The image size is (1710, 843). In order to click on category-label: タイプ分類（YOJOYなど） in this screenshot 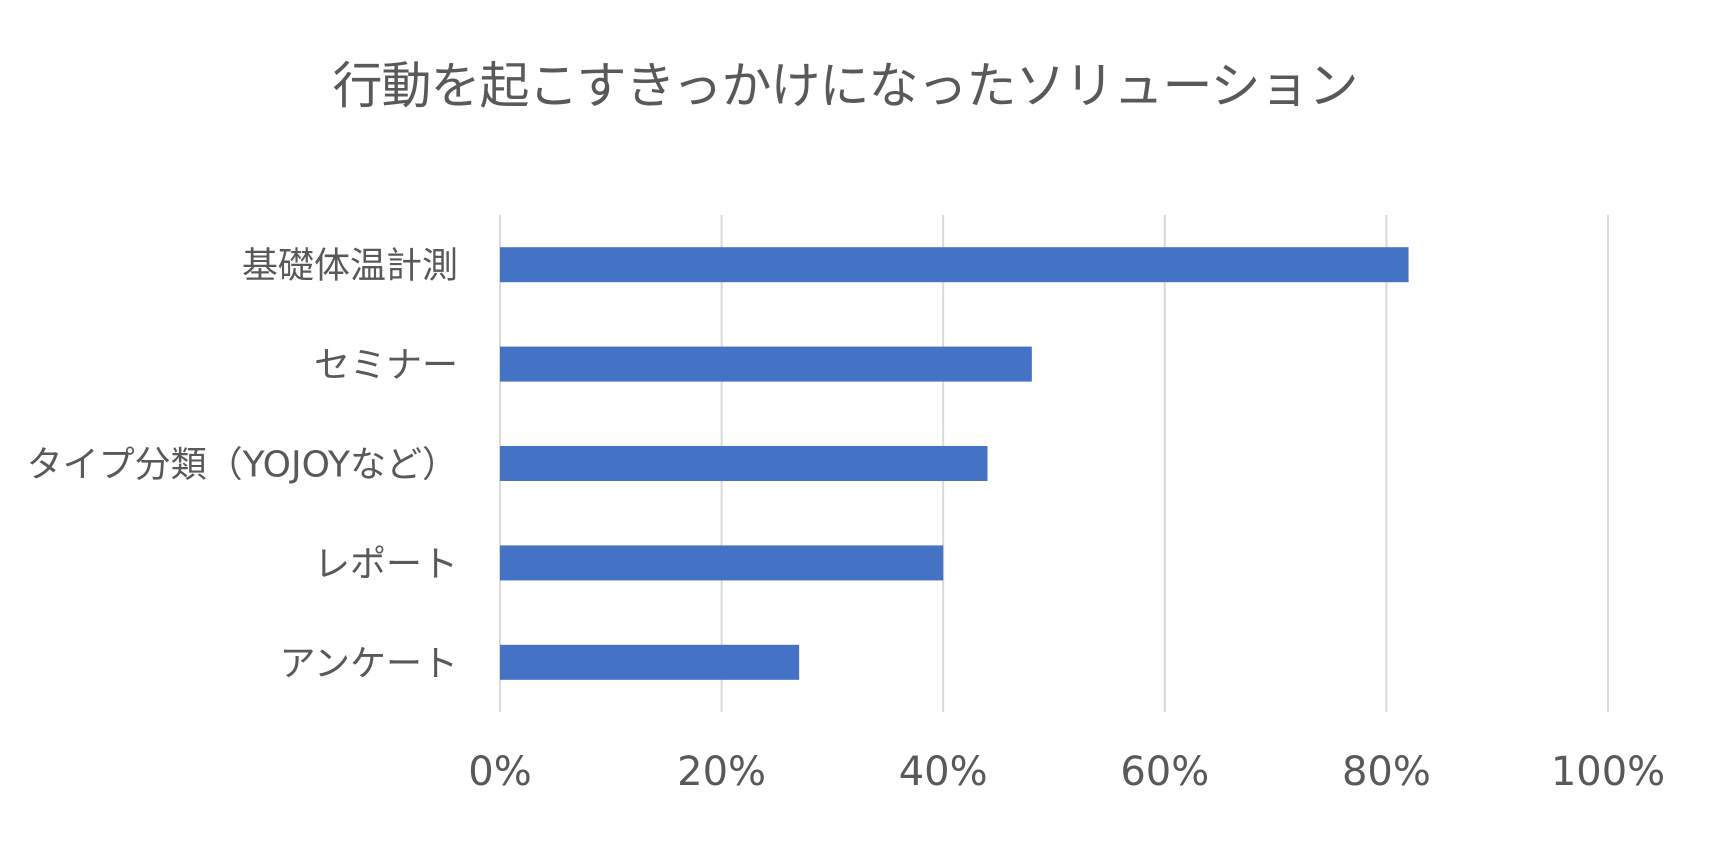, I will do `click(242, 465)`.